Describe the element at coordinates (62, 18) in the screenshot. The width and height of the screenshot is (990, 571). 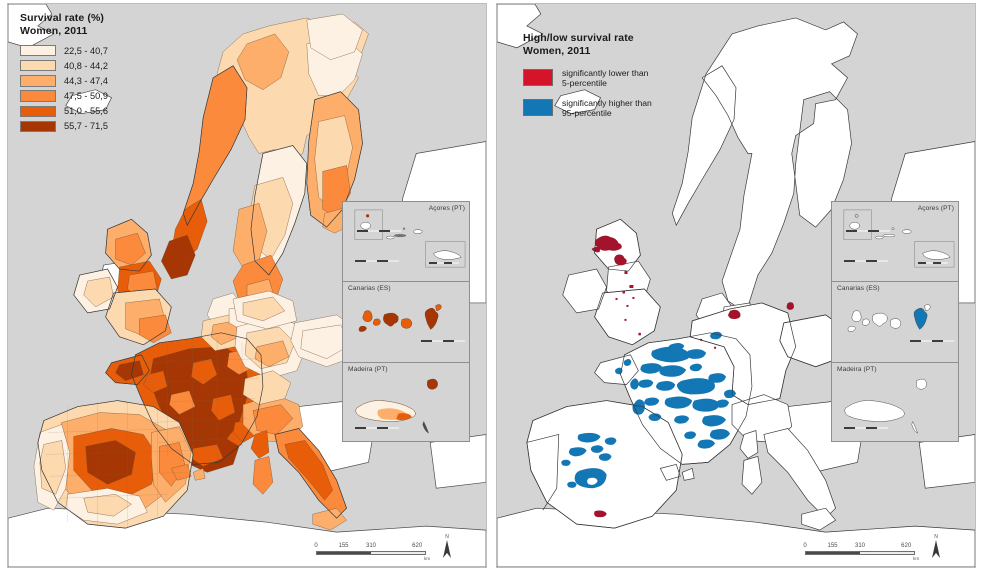
I see `legend-title-line1: Survival rate (%)` at that location.